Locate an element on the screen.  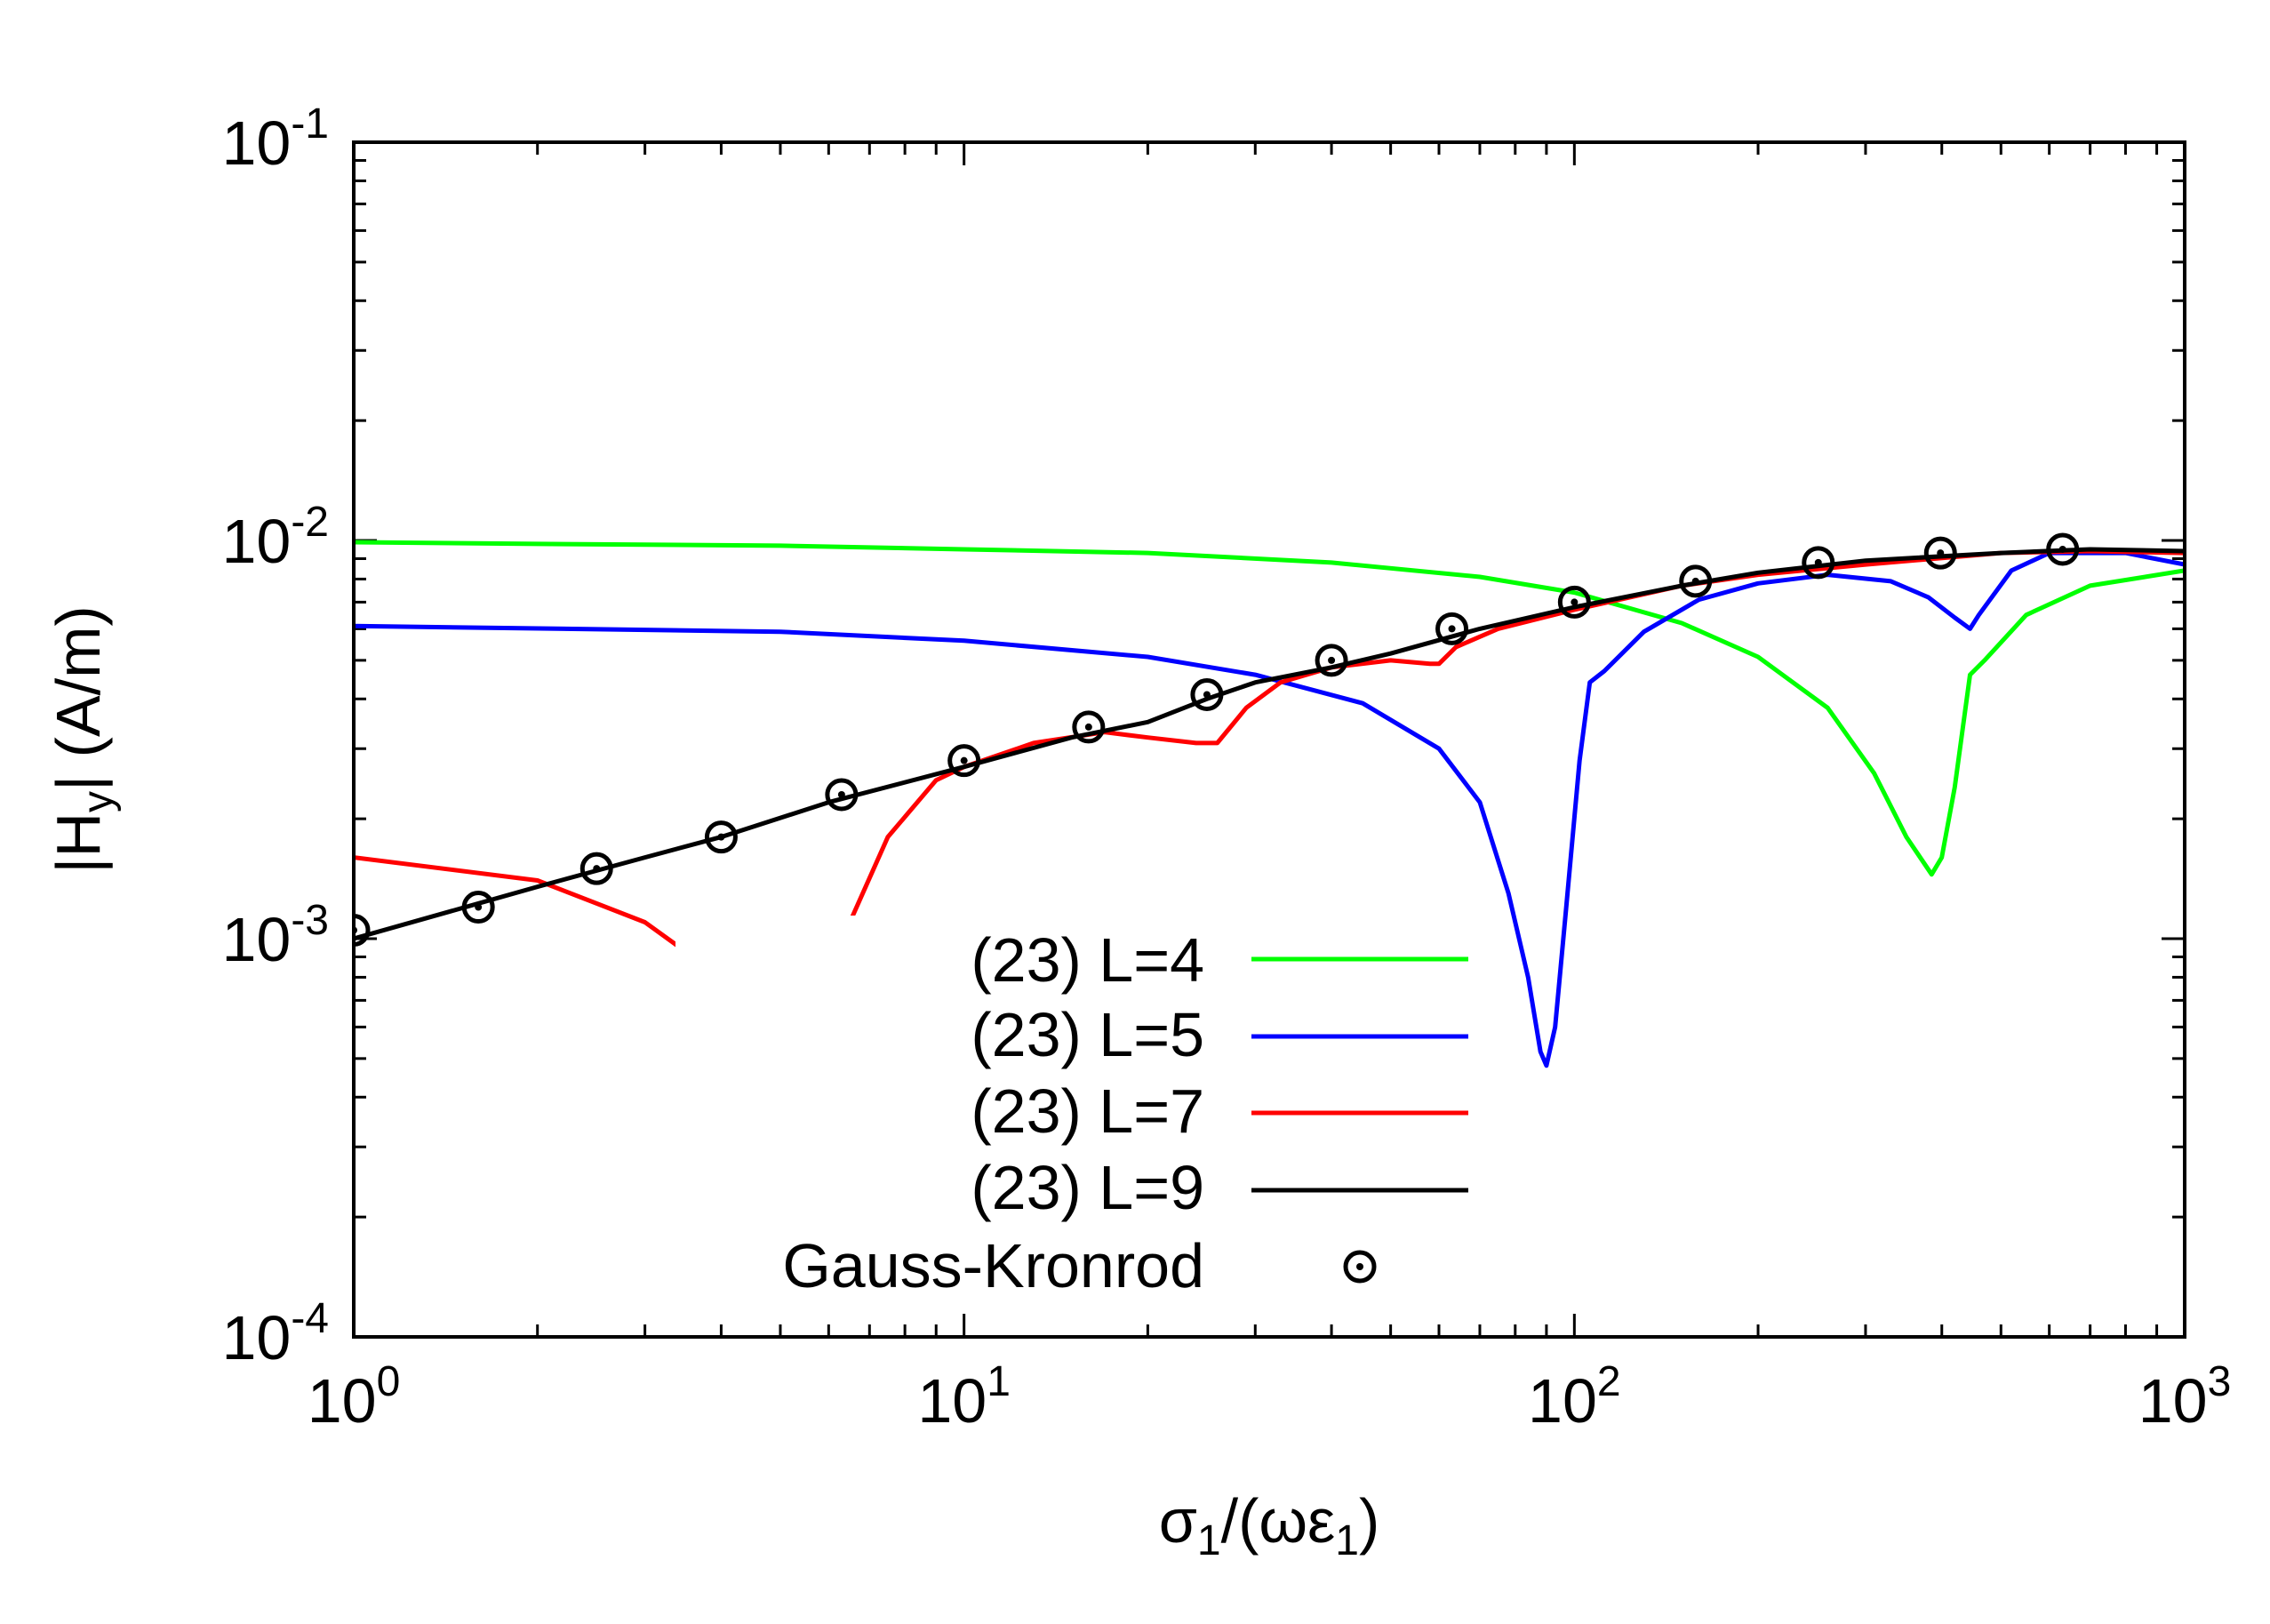
legend-marker-gauss-kronrod-dot is located at coordinates (1359, 1266).